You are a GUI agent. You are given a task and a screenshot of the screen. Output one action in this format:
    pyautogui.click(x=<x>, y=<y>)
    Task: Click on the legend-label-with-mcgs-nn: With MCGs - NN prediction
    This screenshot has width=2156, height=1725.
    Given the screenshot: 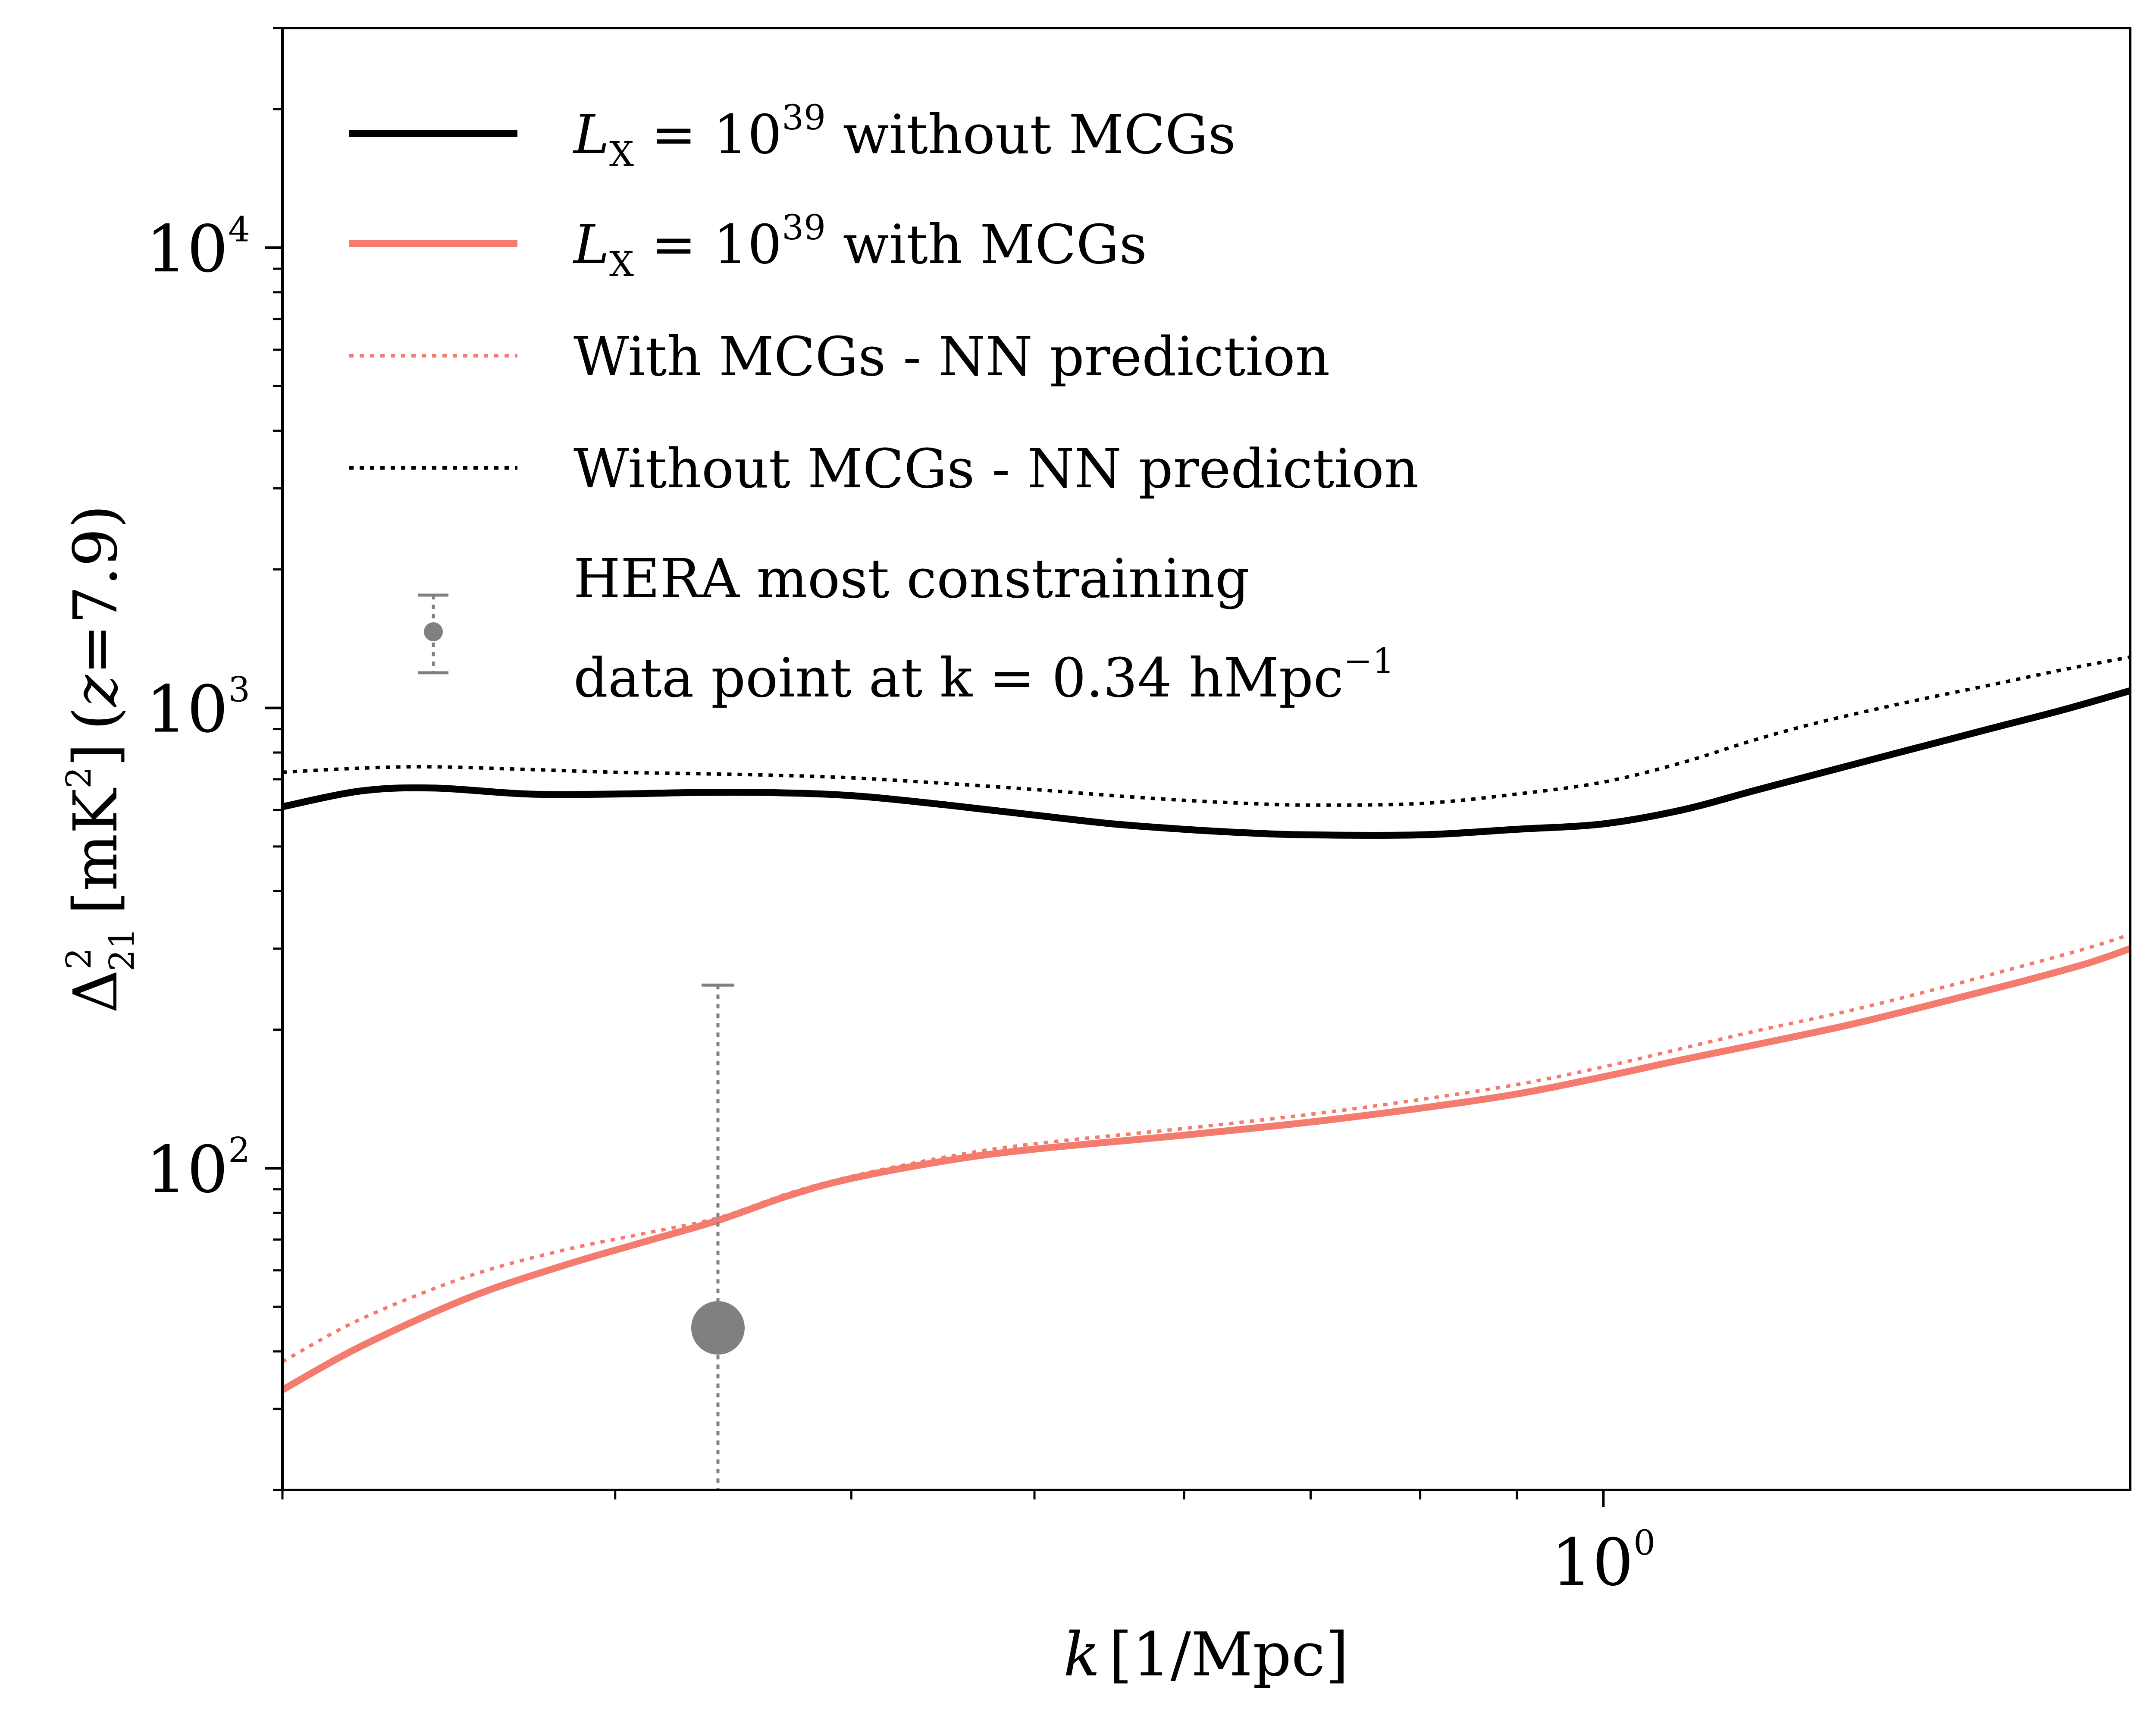 What is the action you would take?
    pyautogui.click(x=951, y=357)
    